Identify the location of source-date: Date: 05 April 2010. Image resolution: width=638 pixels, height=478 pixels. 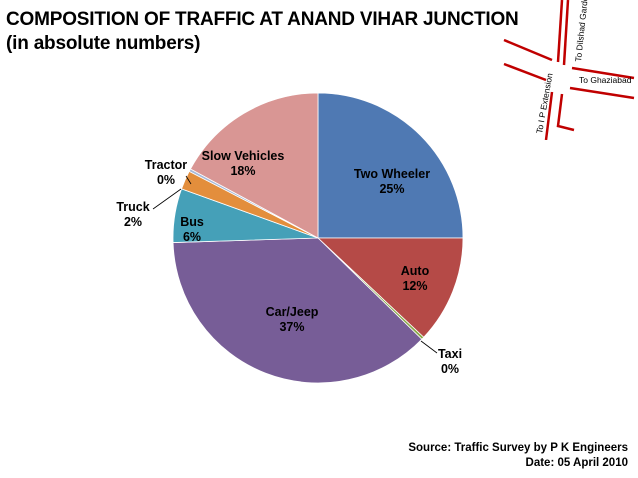
(576, 463).